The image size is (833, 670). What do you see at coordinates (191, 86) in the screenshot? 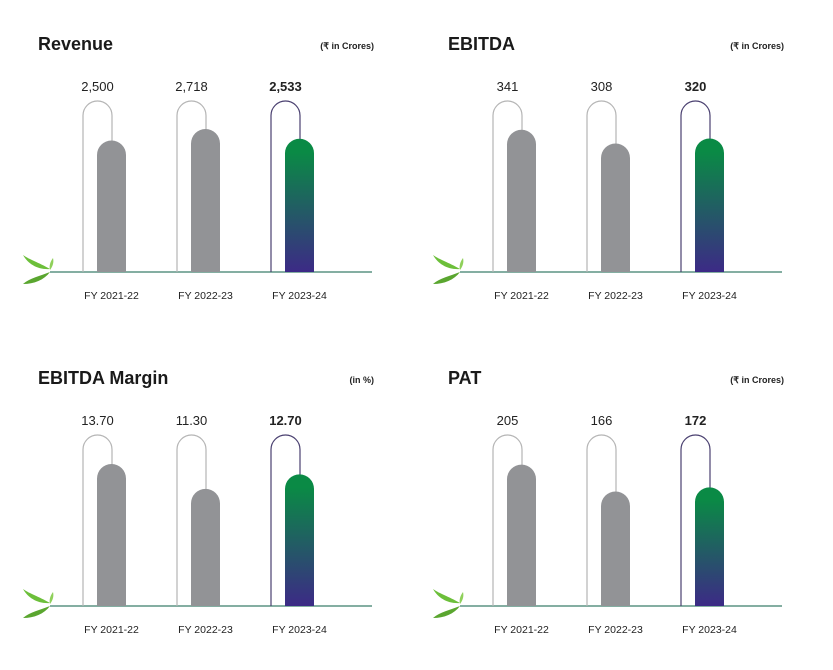
I see `value-label: 2,718` at bounding box center [191, 86].